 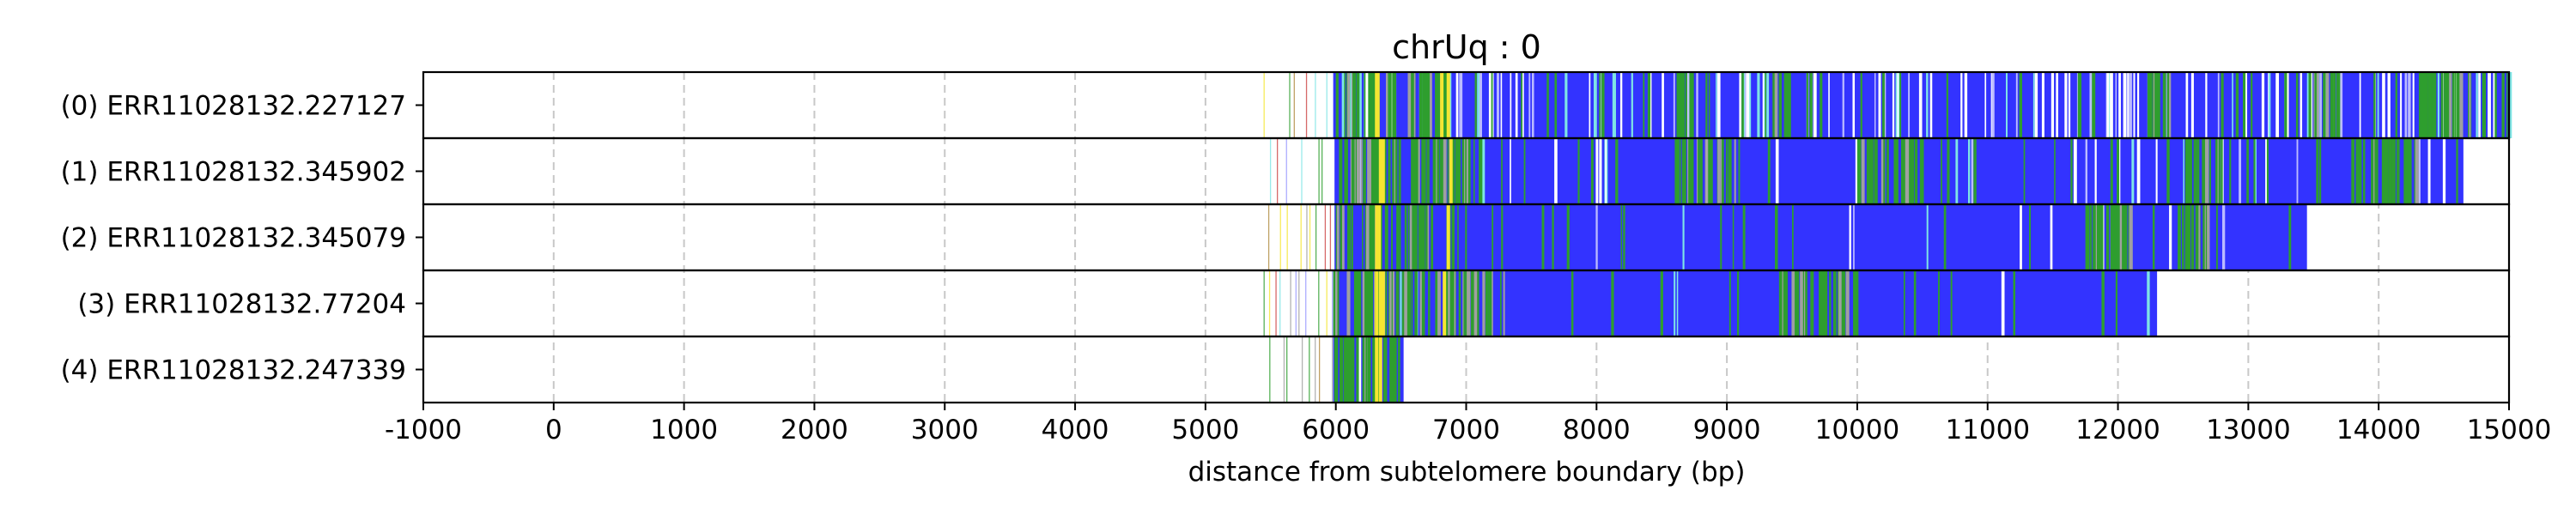 I want to click on x-axis-label: distance from subtelomere boundary (bp), so click(x=1467, y=472).